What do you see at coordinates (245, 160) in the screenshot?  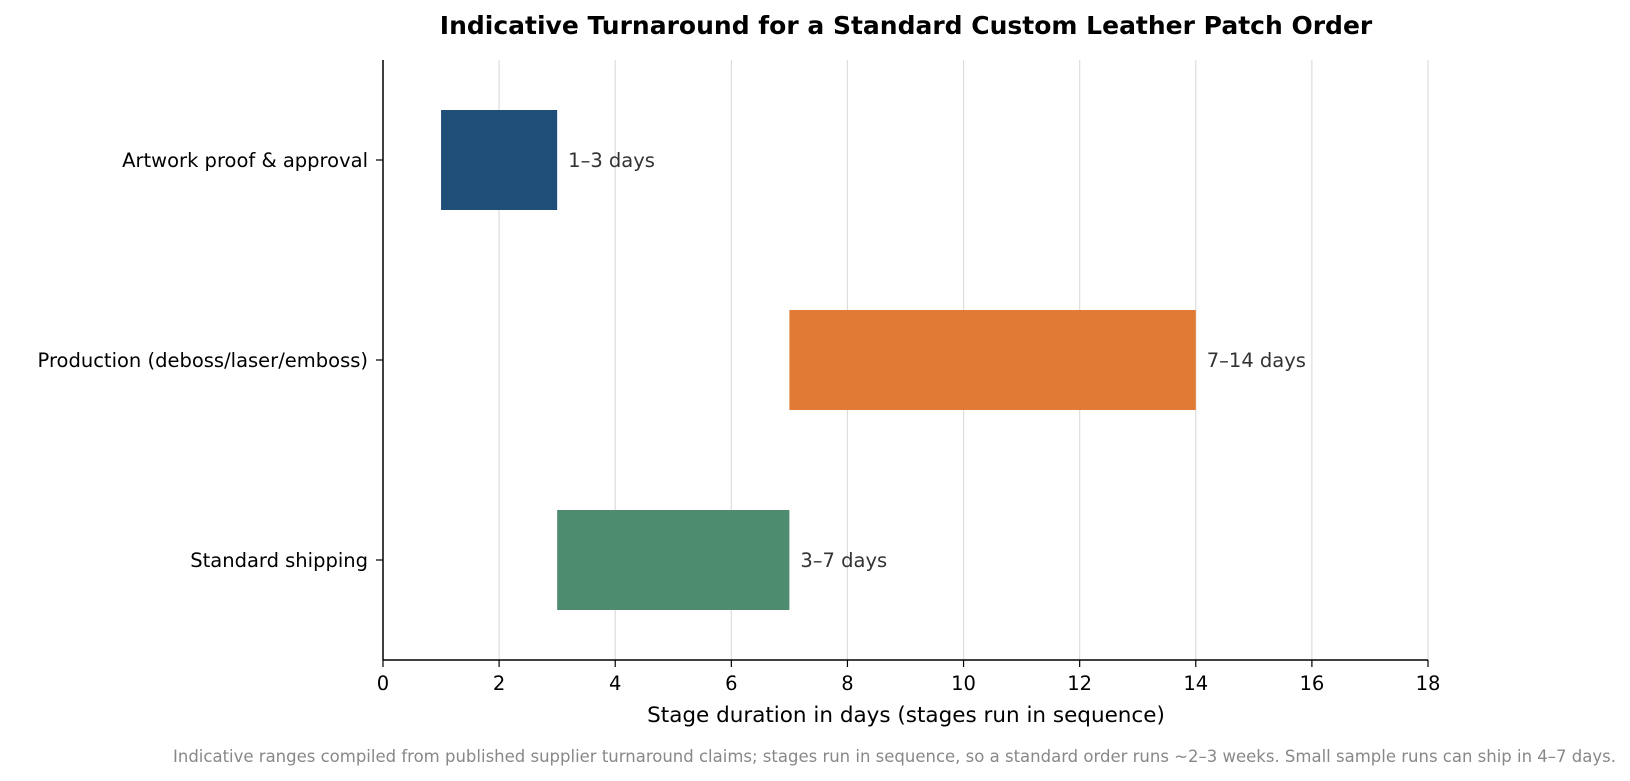 I see `category-label: Artwork proof & approval` at bounding box center [245, 160].